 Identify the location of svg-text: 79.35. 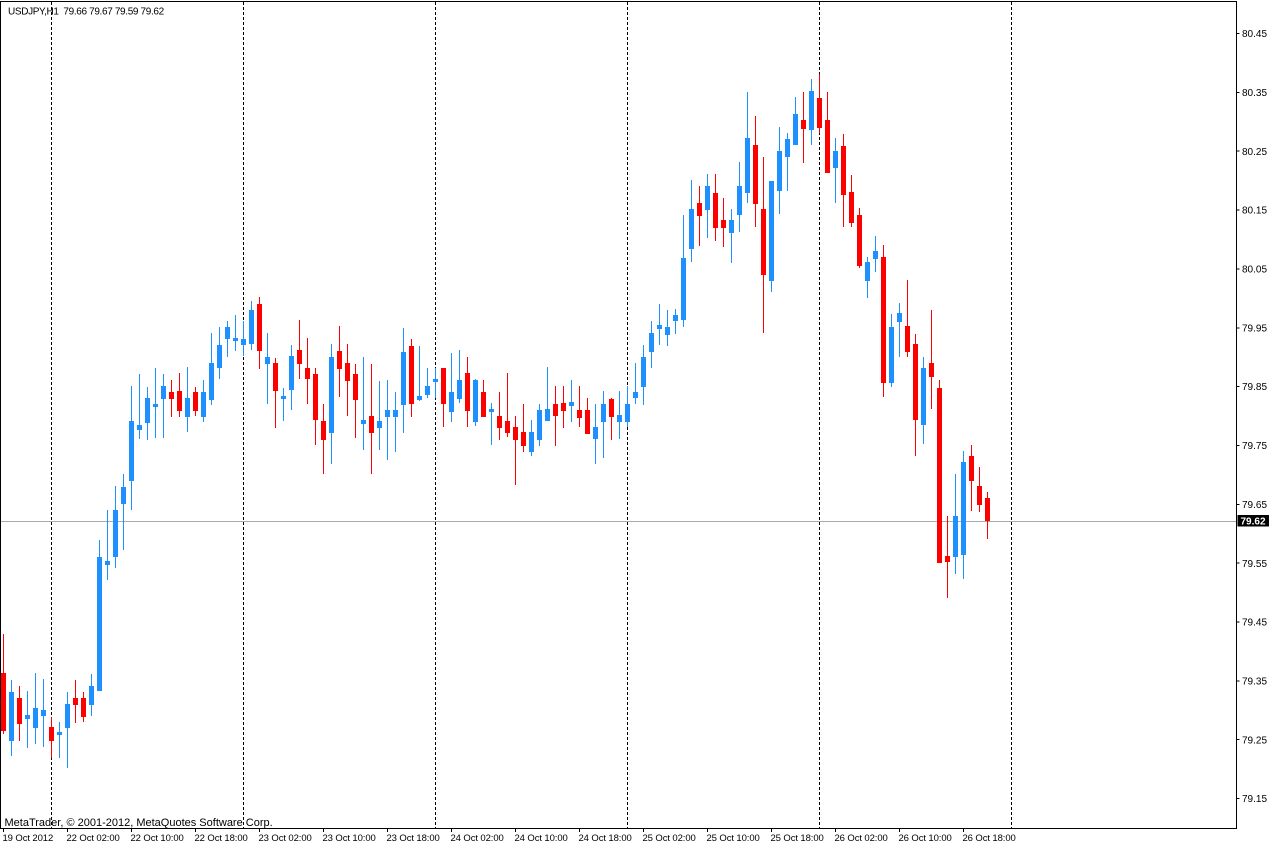
(1254, 682).